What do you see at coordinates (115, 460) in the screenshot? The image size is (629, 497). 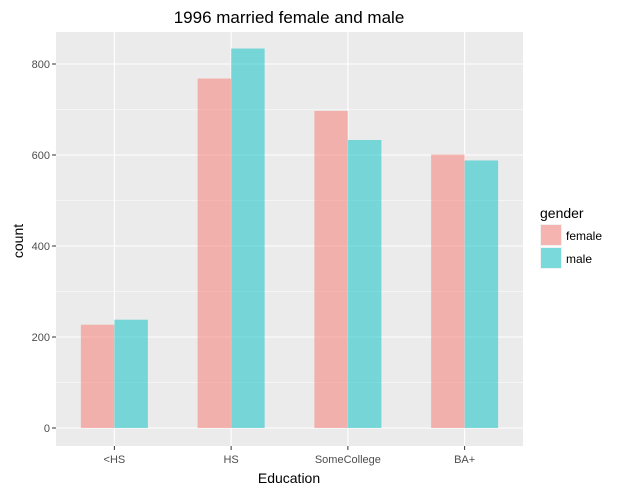 I see `x-tick-label: <HS` at bounding box center [115, 460].